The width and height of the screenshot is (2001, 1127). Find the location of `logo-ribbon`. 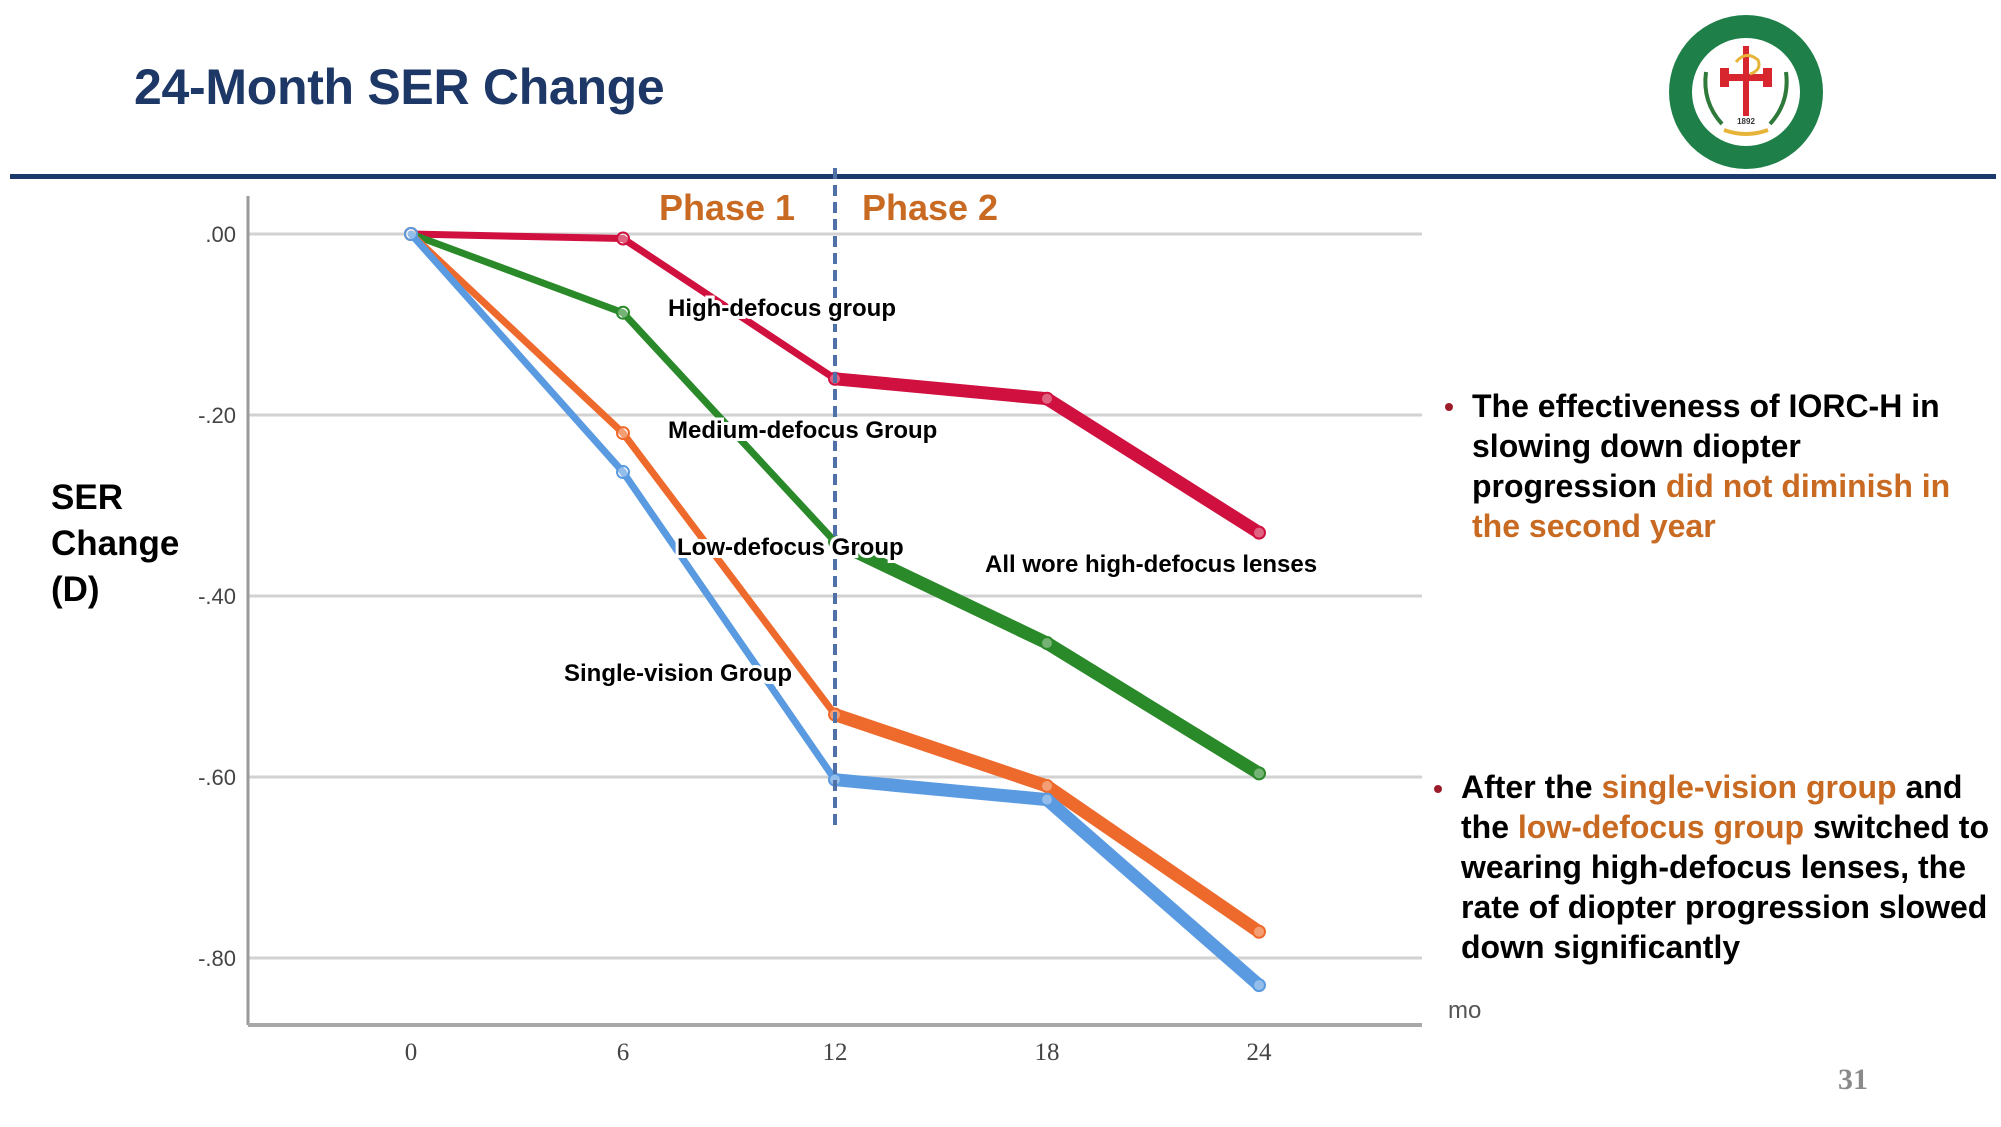

logo-ribbon is located at coordinates (1746, 132).